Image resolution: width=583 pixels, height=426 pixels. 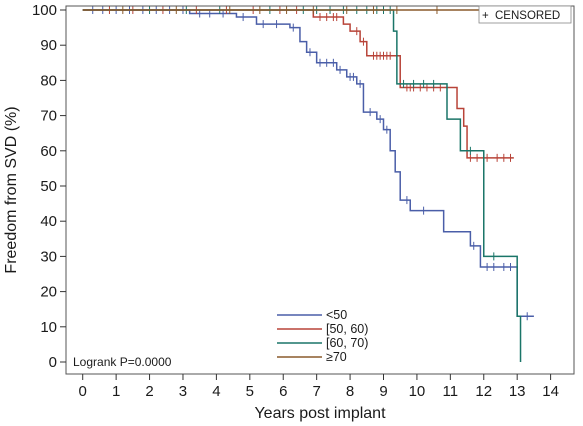 What do you see at coordinates (336, 315) in the screenshot?
I see `legend-label: <50` at bounding box center [336, 315].